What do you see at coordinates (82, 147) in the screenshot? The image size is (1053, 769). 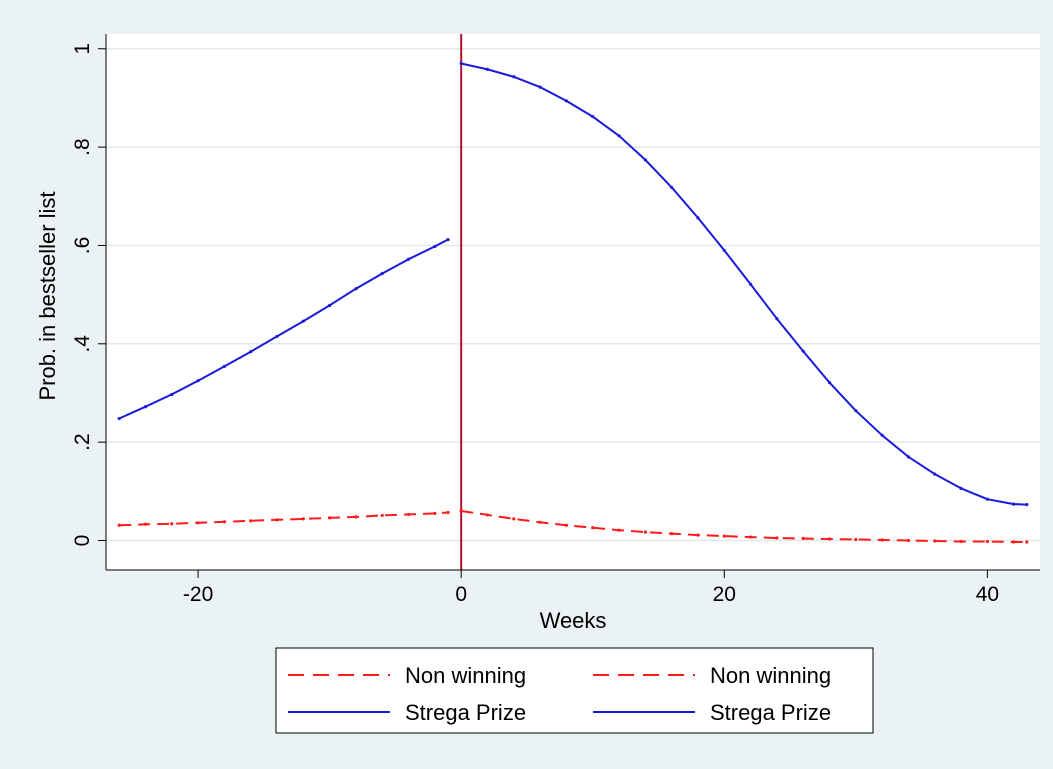 I see `y-tick-label: .8` at bounding box center [82, 147].